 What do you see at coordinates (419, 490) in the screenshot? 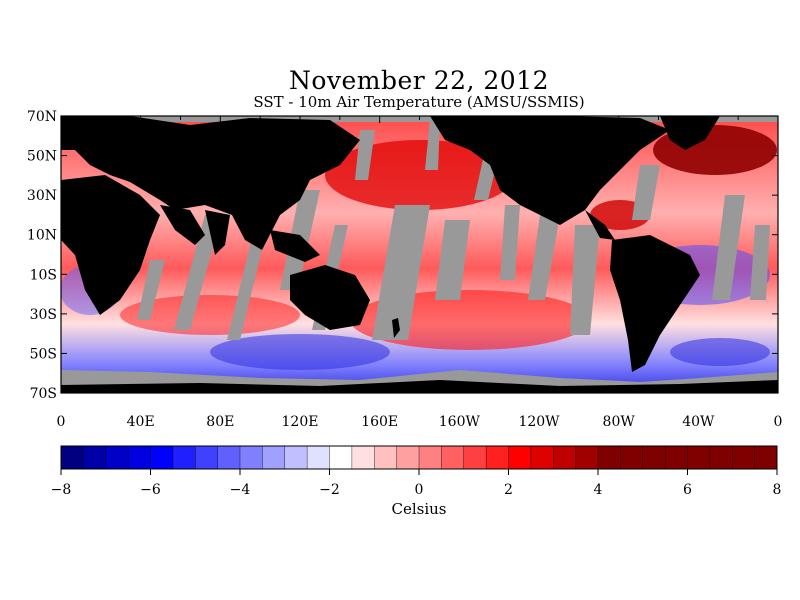
I see `colorbar-tick-label: 0` at bounding box center [419, 490].